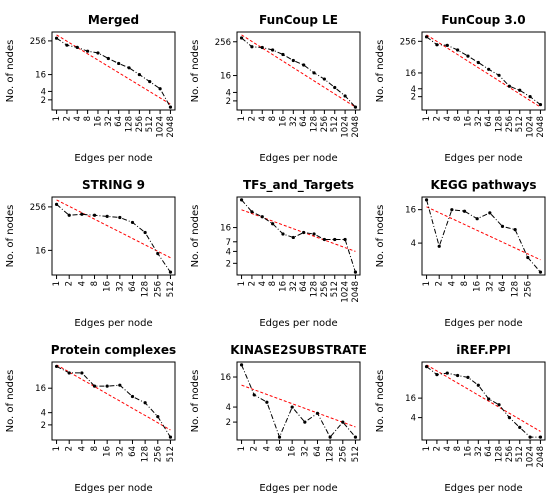 This screenshot has width=556, height=500. What do you see at coordinates (113, 185) in the screenshot?
I see `chart-title: STRING 9` at bounding box center [113, 185].